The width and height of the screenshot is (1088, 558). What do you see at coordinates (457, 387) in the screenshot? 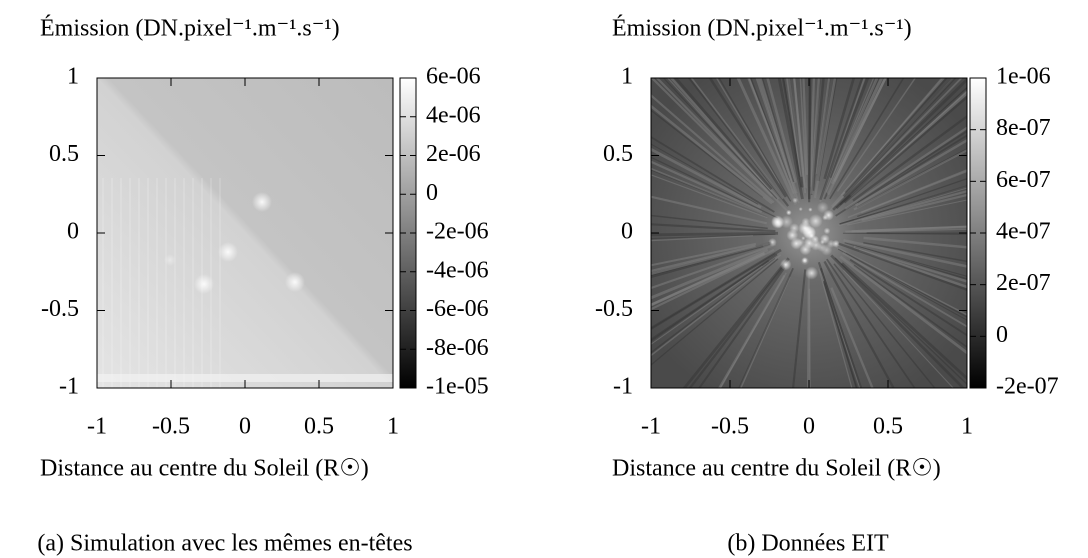
I see `colorbar-tick-label: -1e-05` at bounding box center [457, 387].